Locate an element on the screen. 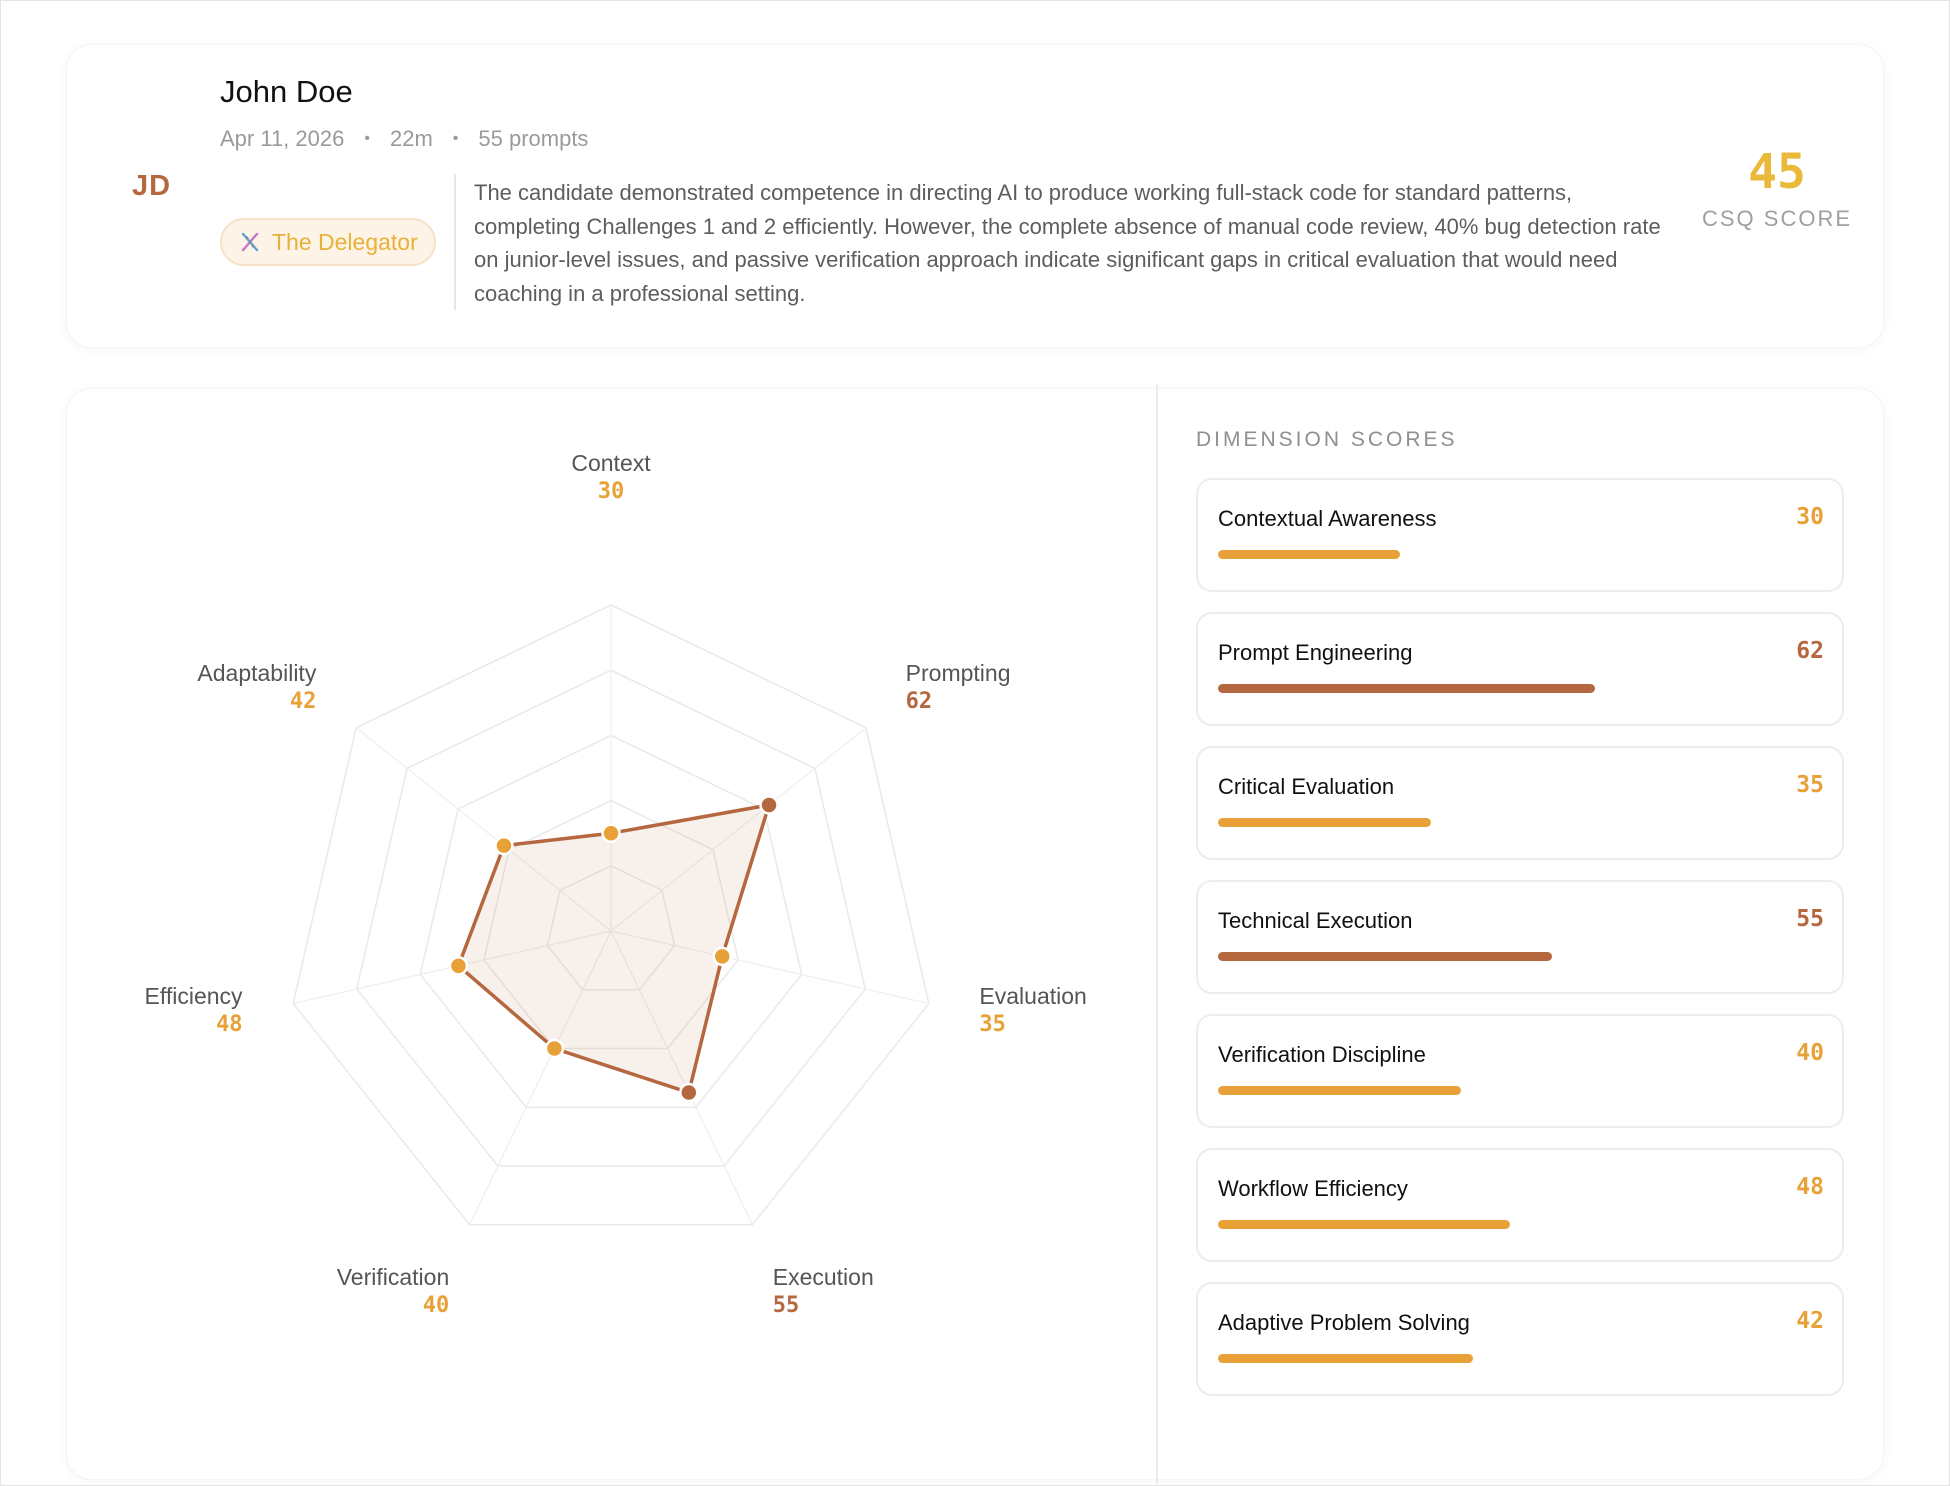  radar-axis-label: Verification is located at coordinates (393, 1277).